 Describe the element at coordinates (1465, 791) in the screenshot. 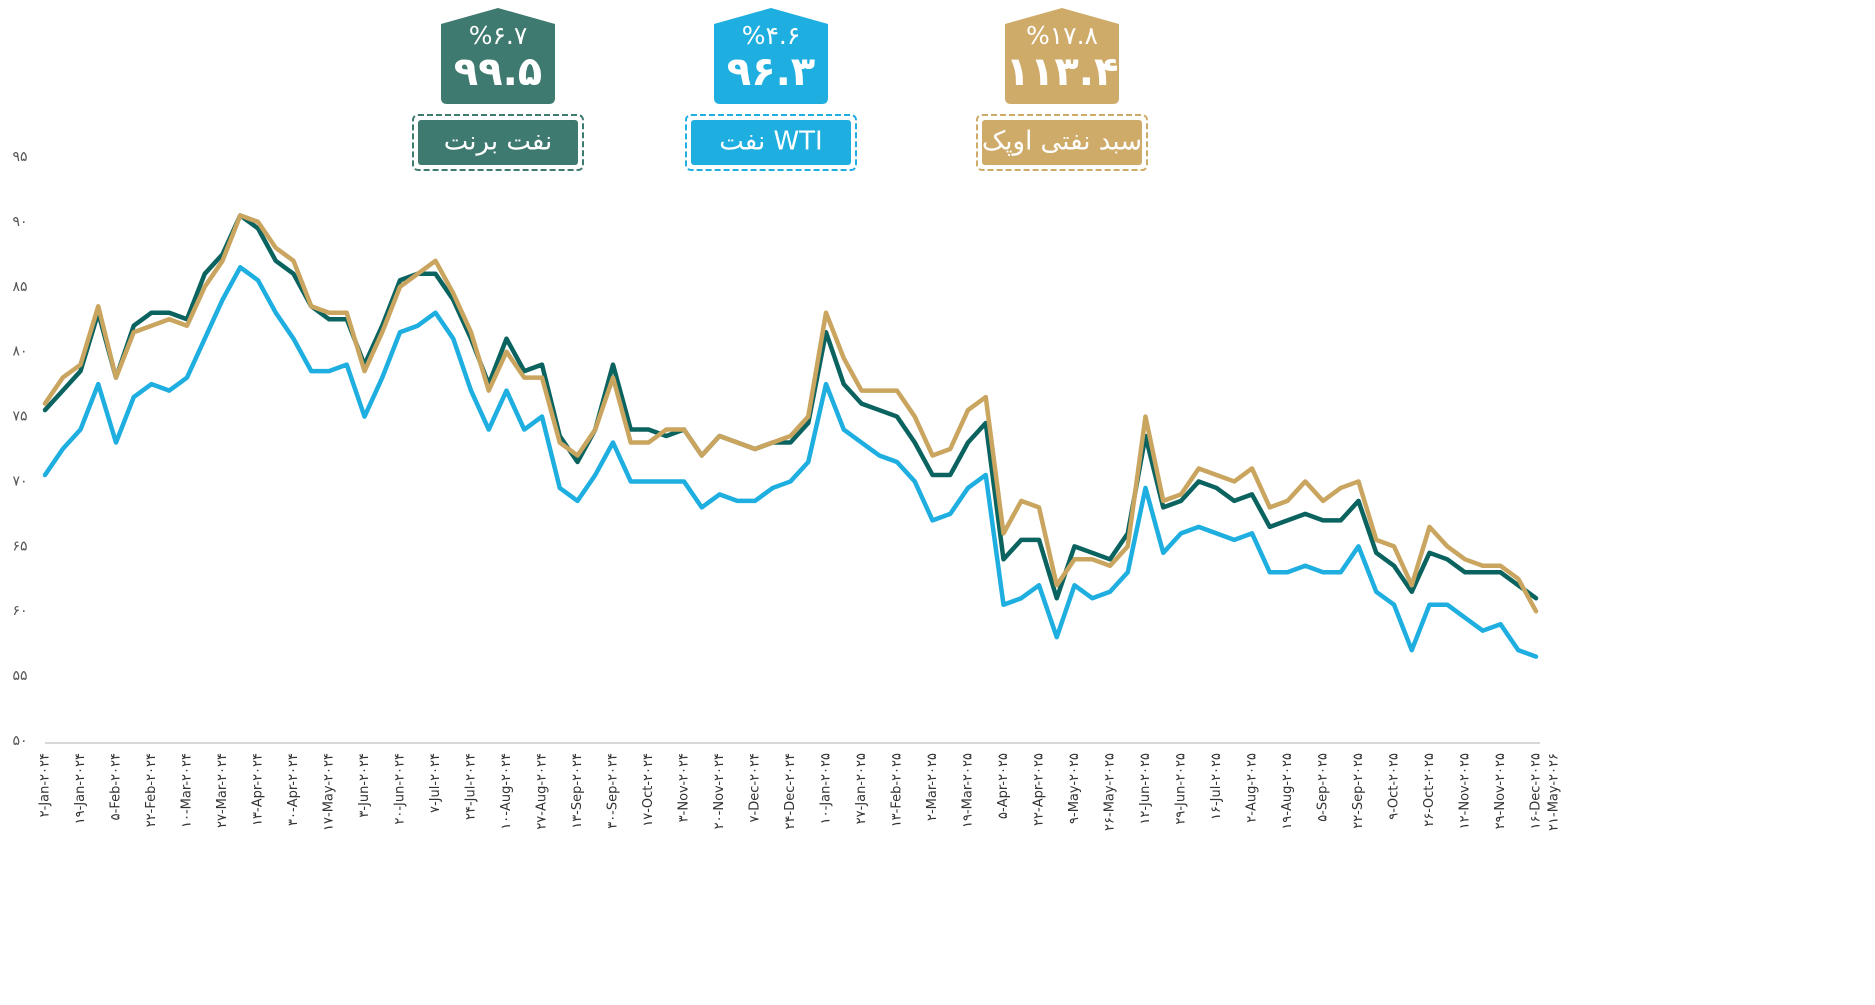

I see `x-tick-label: ۱۲-Nov-۲۰۲۵` at that location.